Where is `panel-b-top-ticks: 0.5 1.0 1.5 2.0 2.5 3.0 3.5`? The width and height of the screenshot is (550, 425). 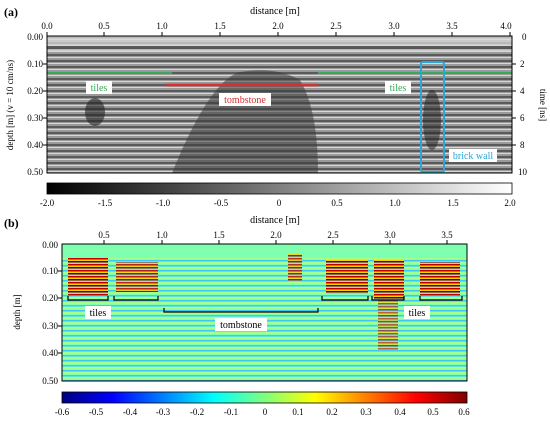 panel-b-top-ticks: 0.5 1.0 1.5 2.0 2.5 3.0 3.5 is located at coordinates (275, 237).